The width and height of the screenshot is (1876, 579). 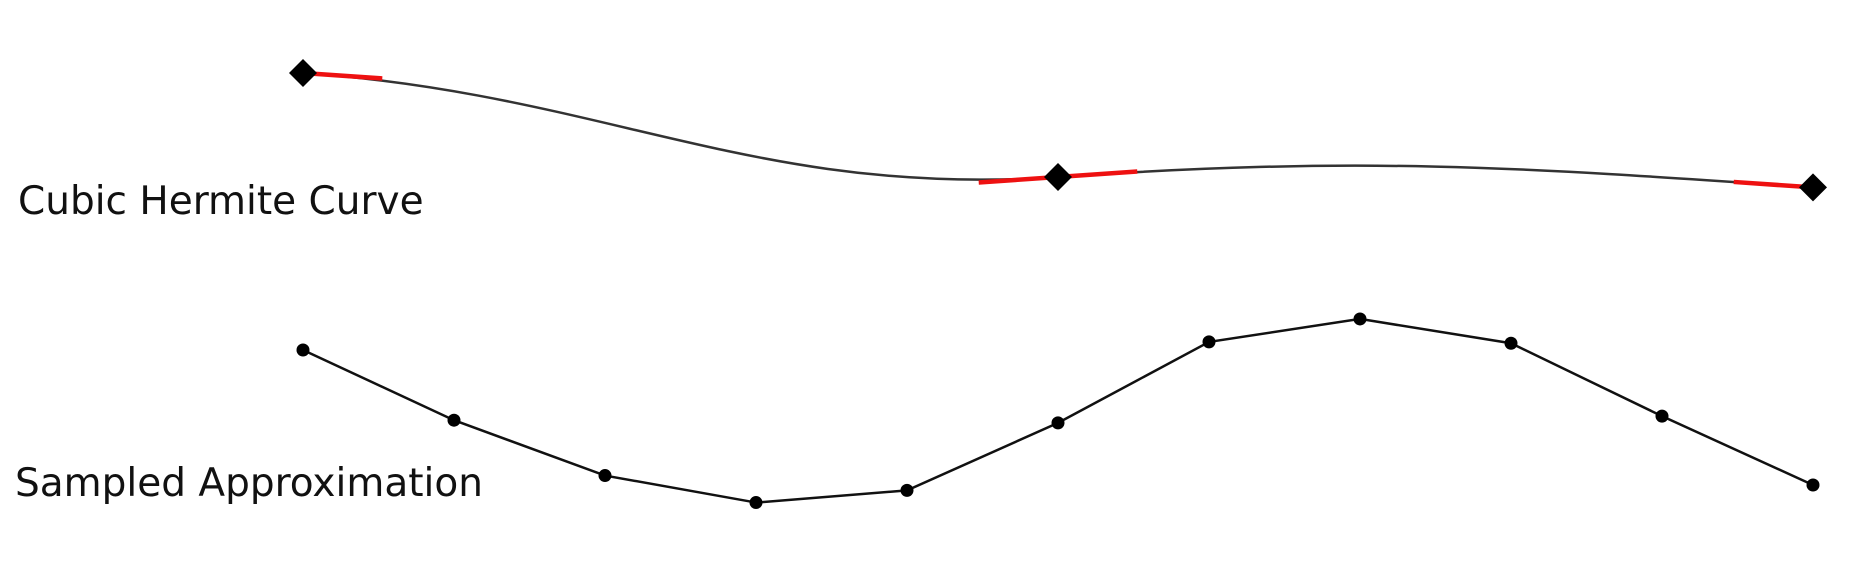 I want to click on control-point-p1, so click(x=1058, y=177).